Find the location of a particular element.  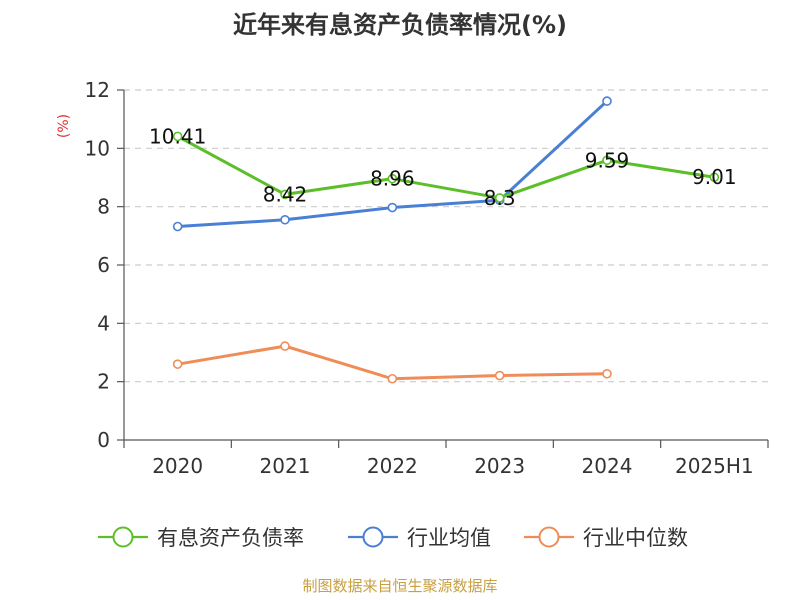

legend-item: 行业中位数 is located at coordinates (606, 538).